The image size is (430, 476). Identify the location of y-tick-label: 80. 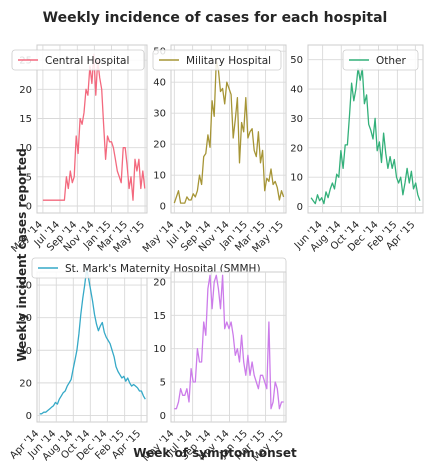
(25, 286).